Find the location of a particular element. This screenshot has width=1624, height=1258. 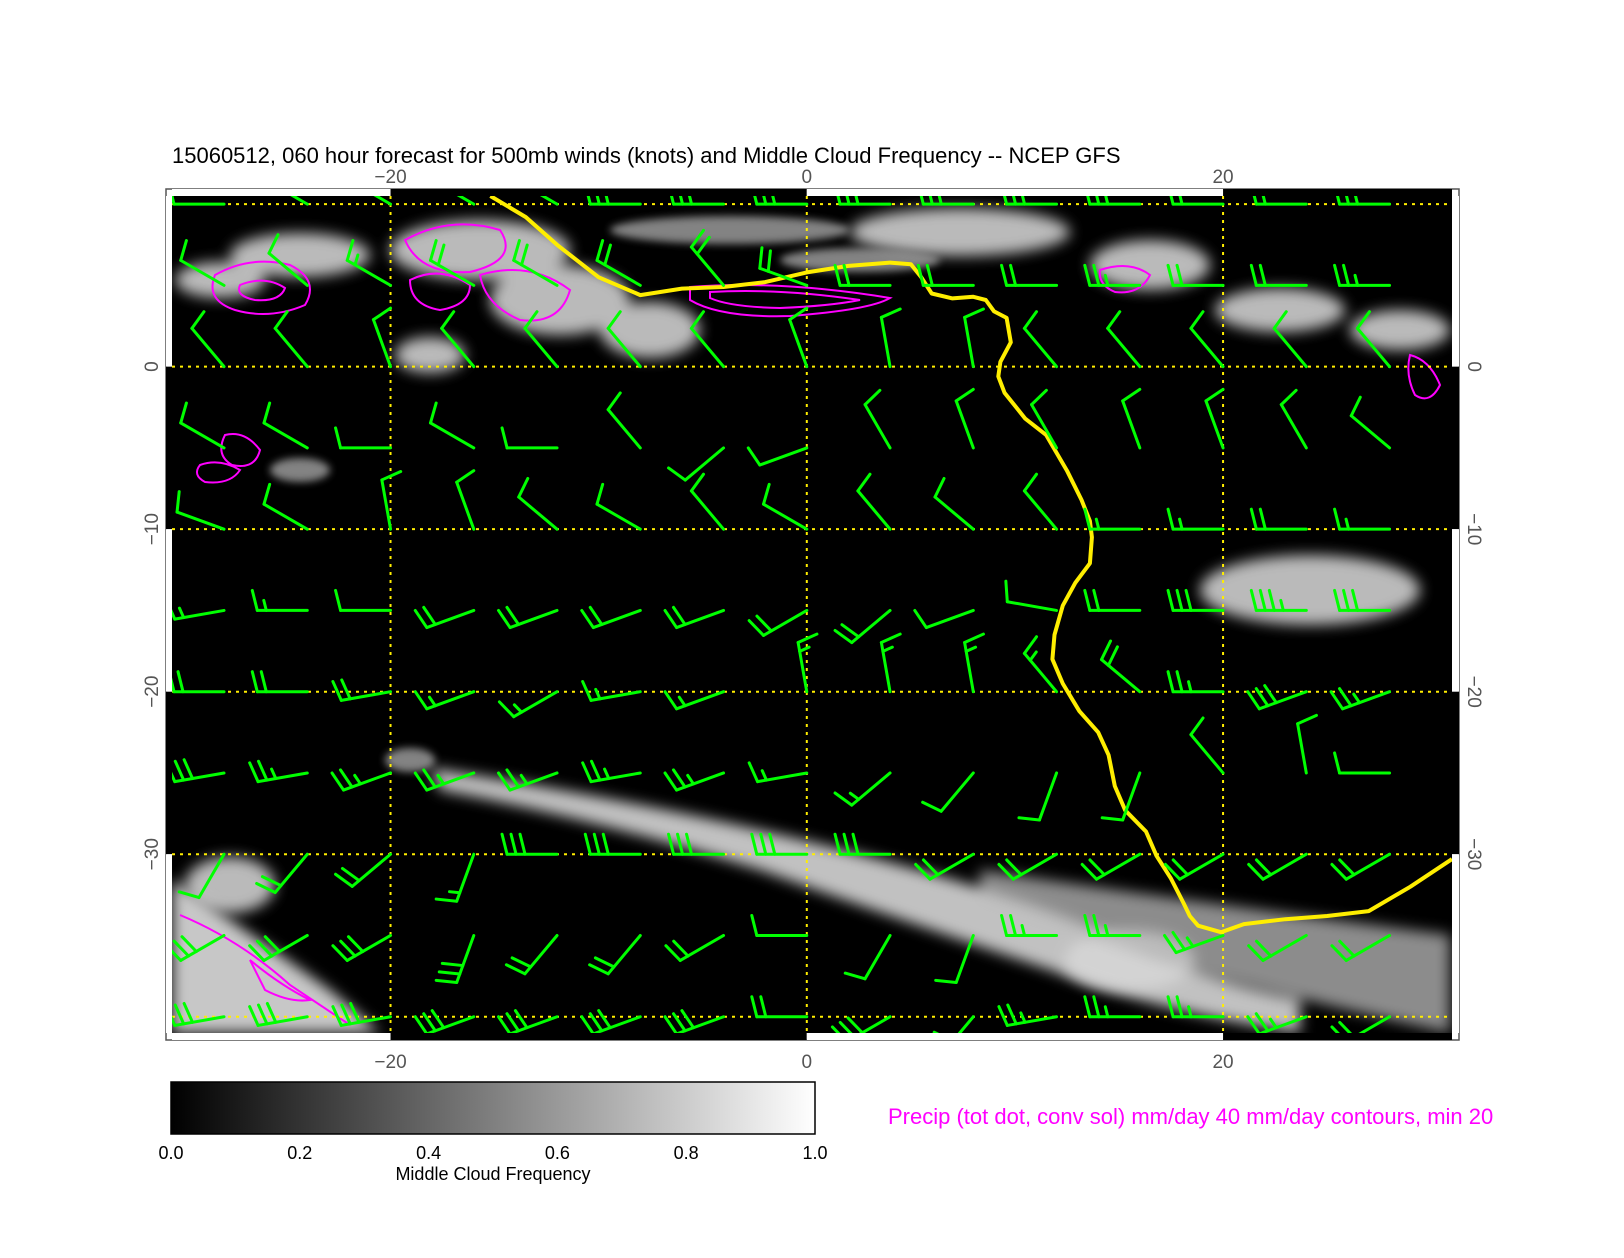

colorbar is located at coordinates (493, 1108).